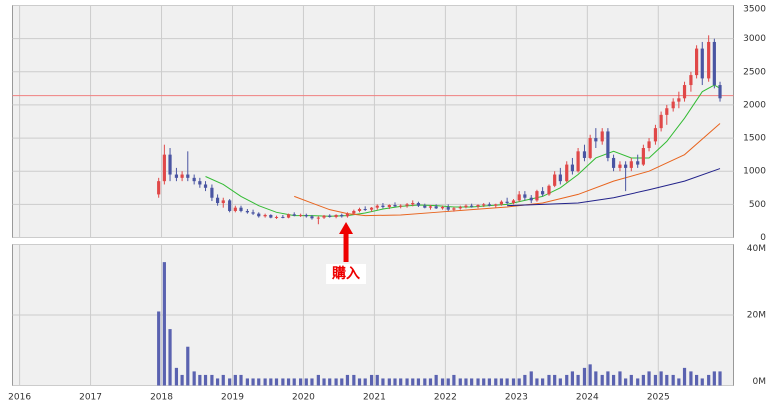 The image size is (768, 404). What do you see at coordinates (754, 39) in the screenshot?
I see `y-tick-label: 3000` at bounding box center [754, 39].